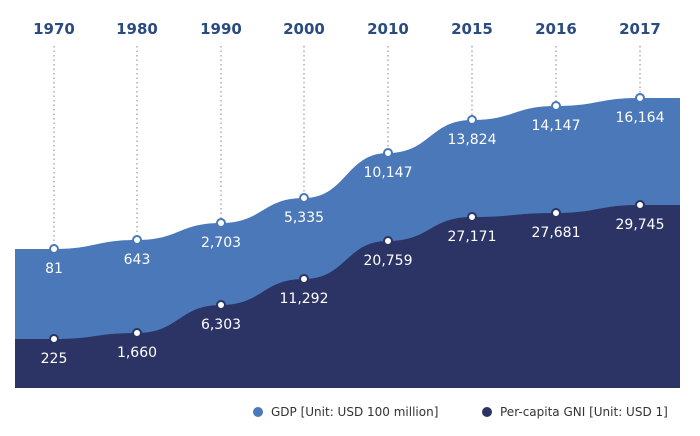 This screenshot has height=436, width=700. What do you see at coordinates (640, 118) in the screenshot?
I see `gdp-value-label: 16,164` at bounding box center [640, 118].